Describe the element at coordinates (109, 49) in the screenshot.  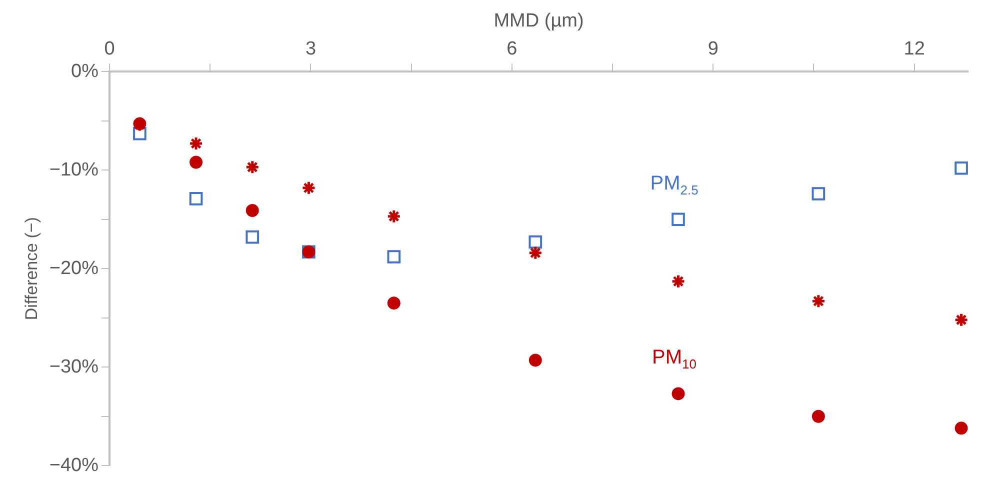
I see `x-tick-label: 0` at that location.